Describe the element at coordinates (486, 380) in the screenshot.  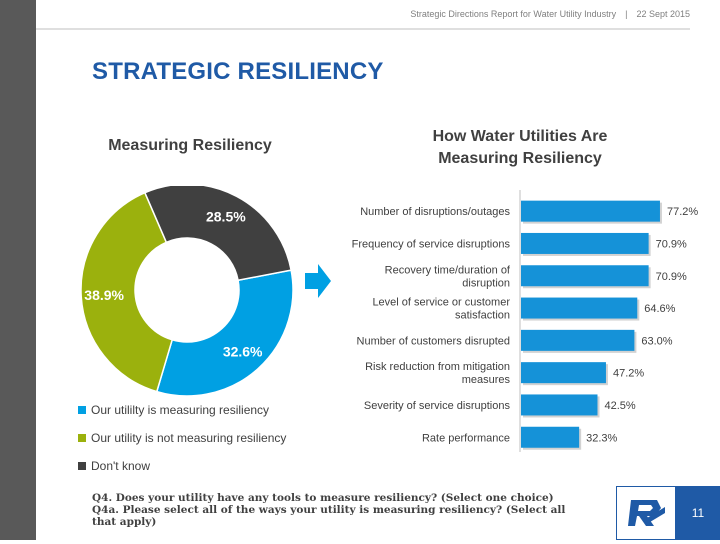
I see `bar-category-label: measures` at that location.